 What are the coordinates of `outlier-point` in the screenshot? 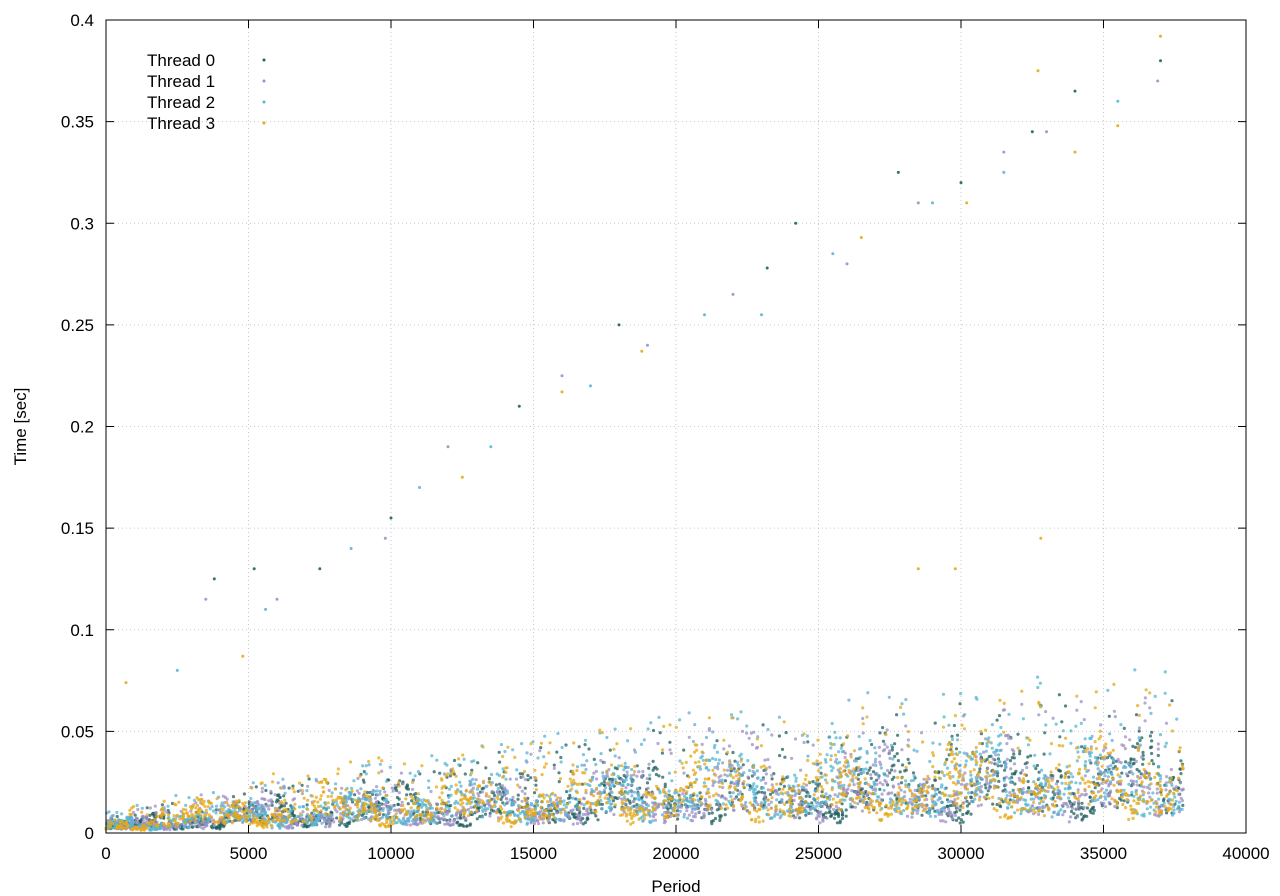 It's located at (385, 538).